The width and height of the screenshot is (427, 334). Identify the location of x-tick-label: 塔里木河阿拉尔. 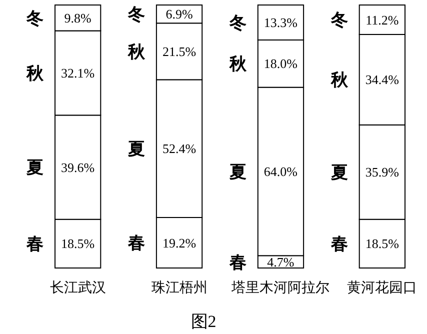
(280, 288).